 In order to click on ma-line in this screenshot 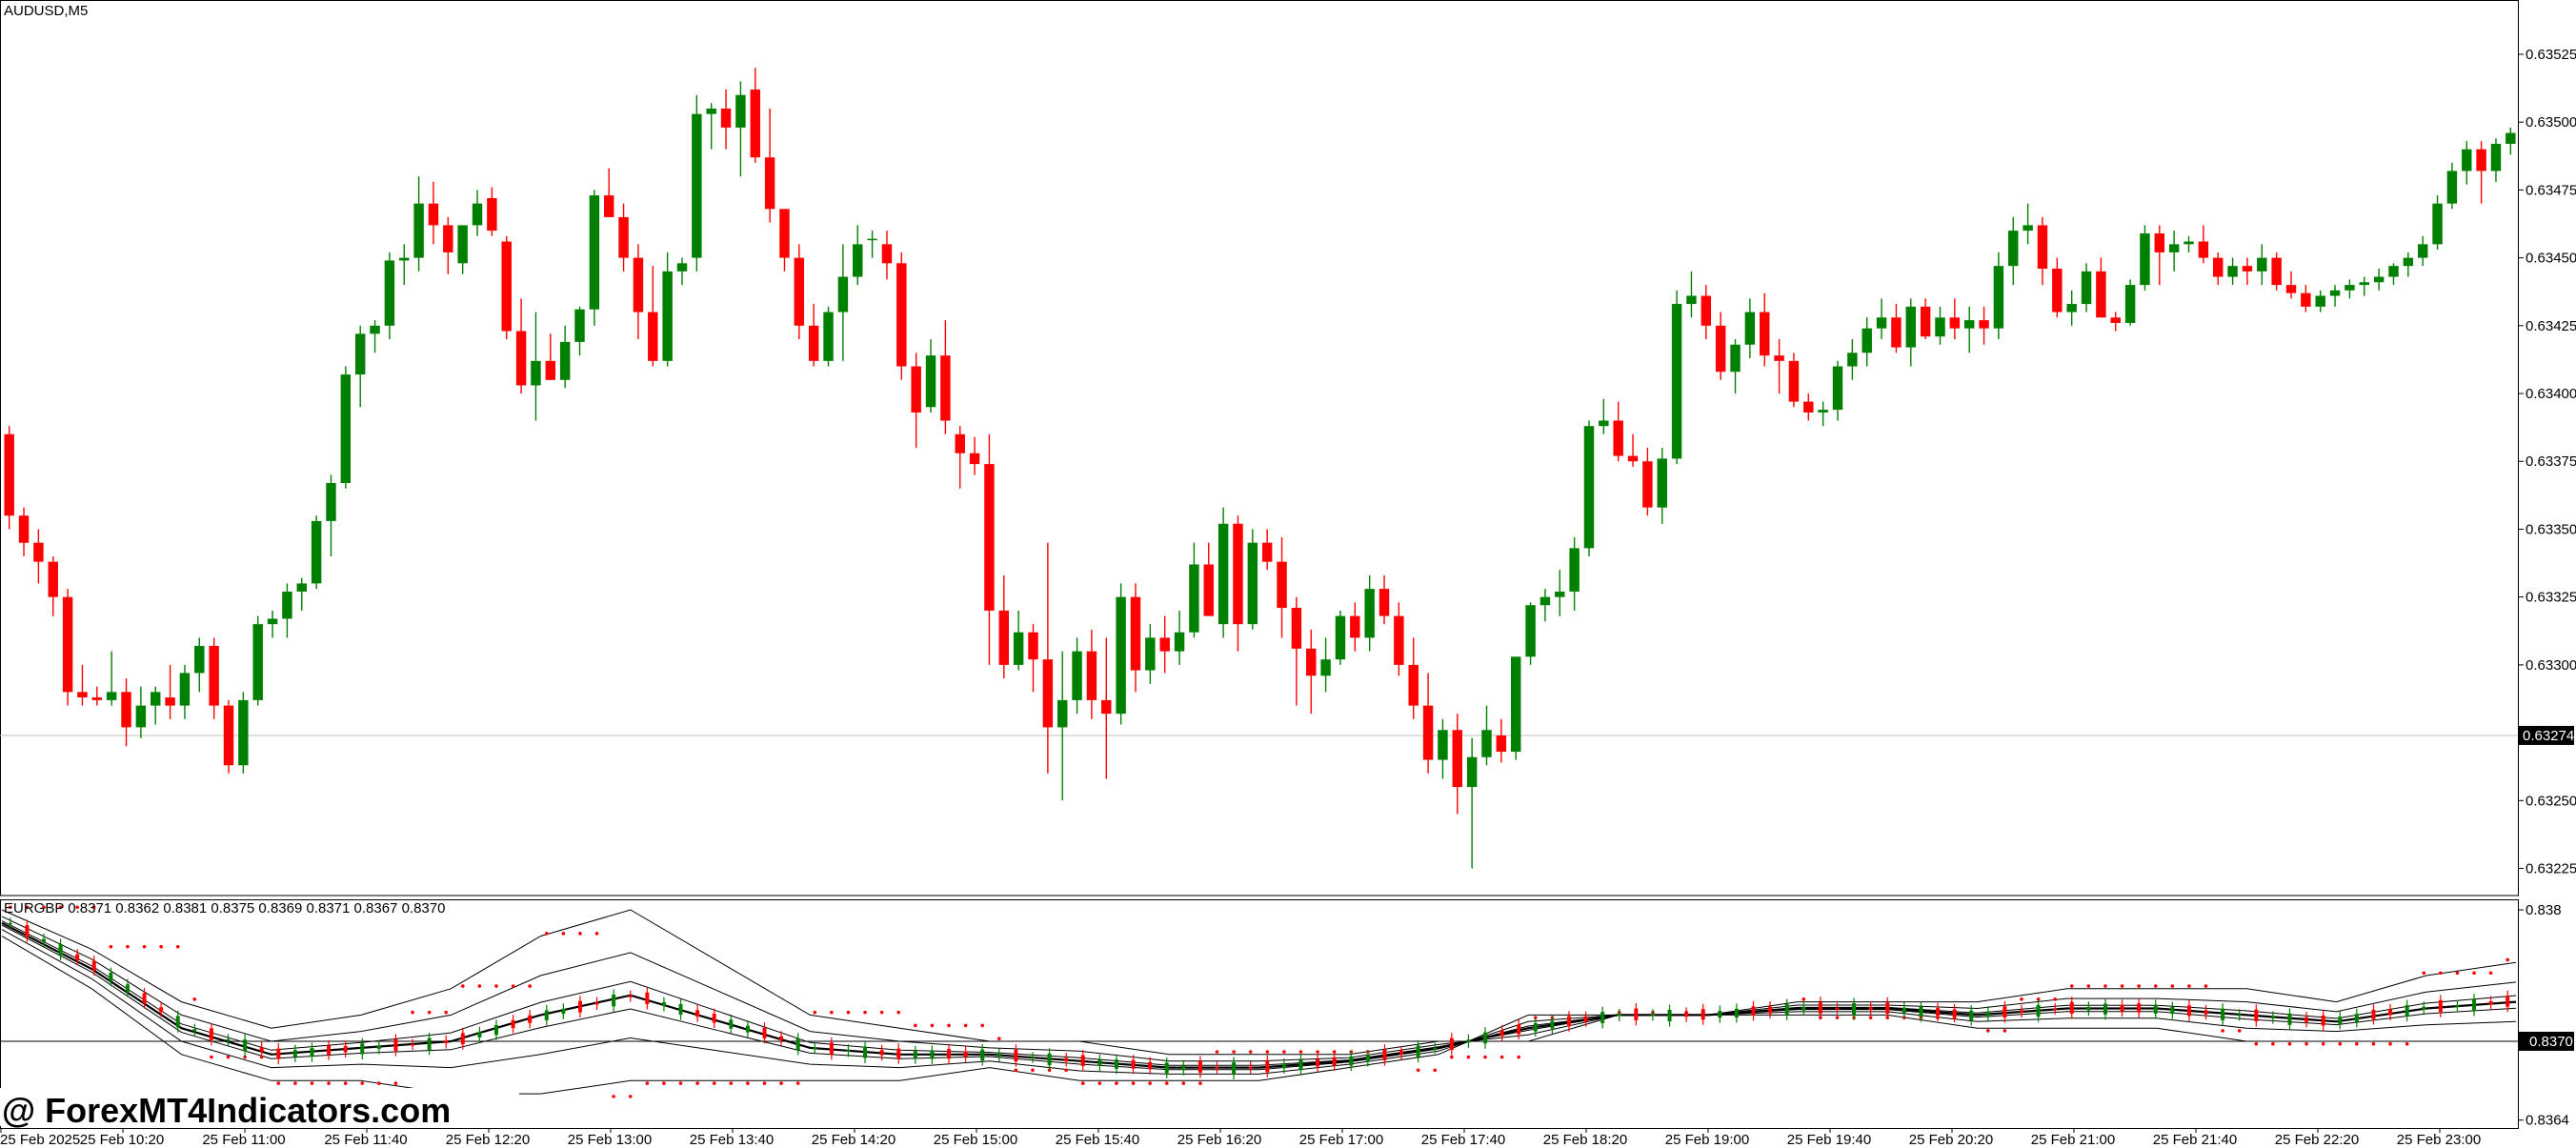, I will do `click(1259, 997)`.